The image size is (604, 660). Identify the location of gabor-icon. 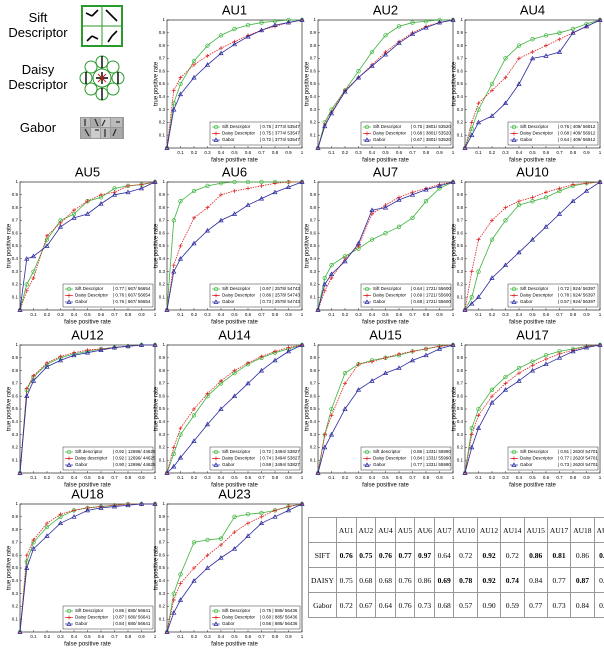
(102, 128).